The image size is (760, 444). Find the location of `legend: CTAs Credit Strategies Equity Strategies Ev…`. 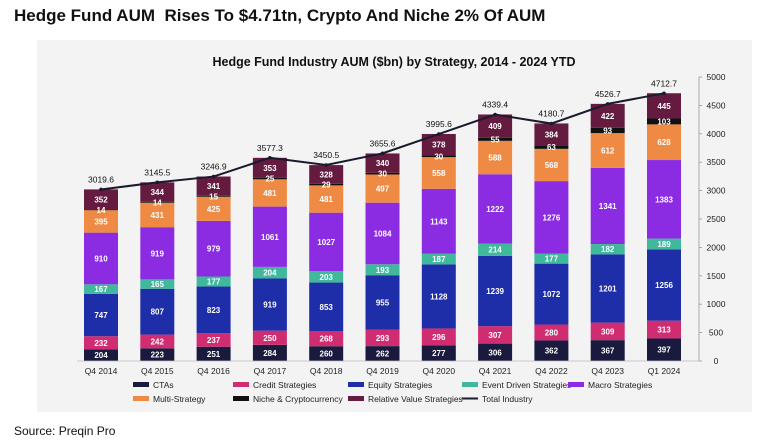

legend: CTAs Credit Strategies Equity Strategies Ev… is located at coordinates (392, 392).